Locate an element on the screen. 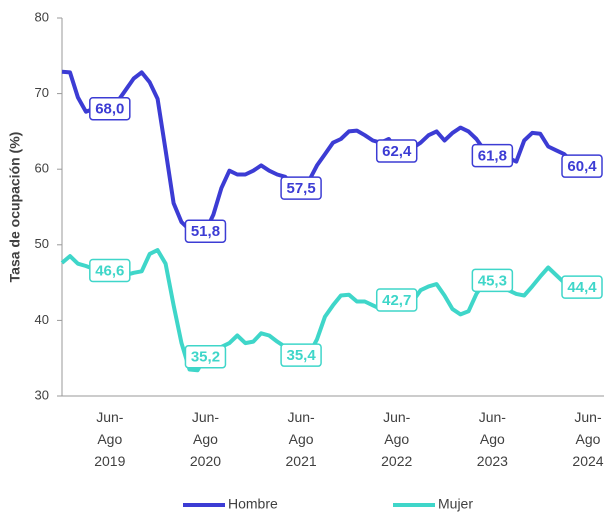 This screenshot has width=604, height=514. data-label: 35,2 is located at coordinates (205, 357).